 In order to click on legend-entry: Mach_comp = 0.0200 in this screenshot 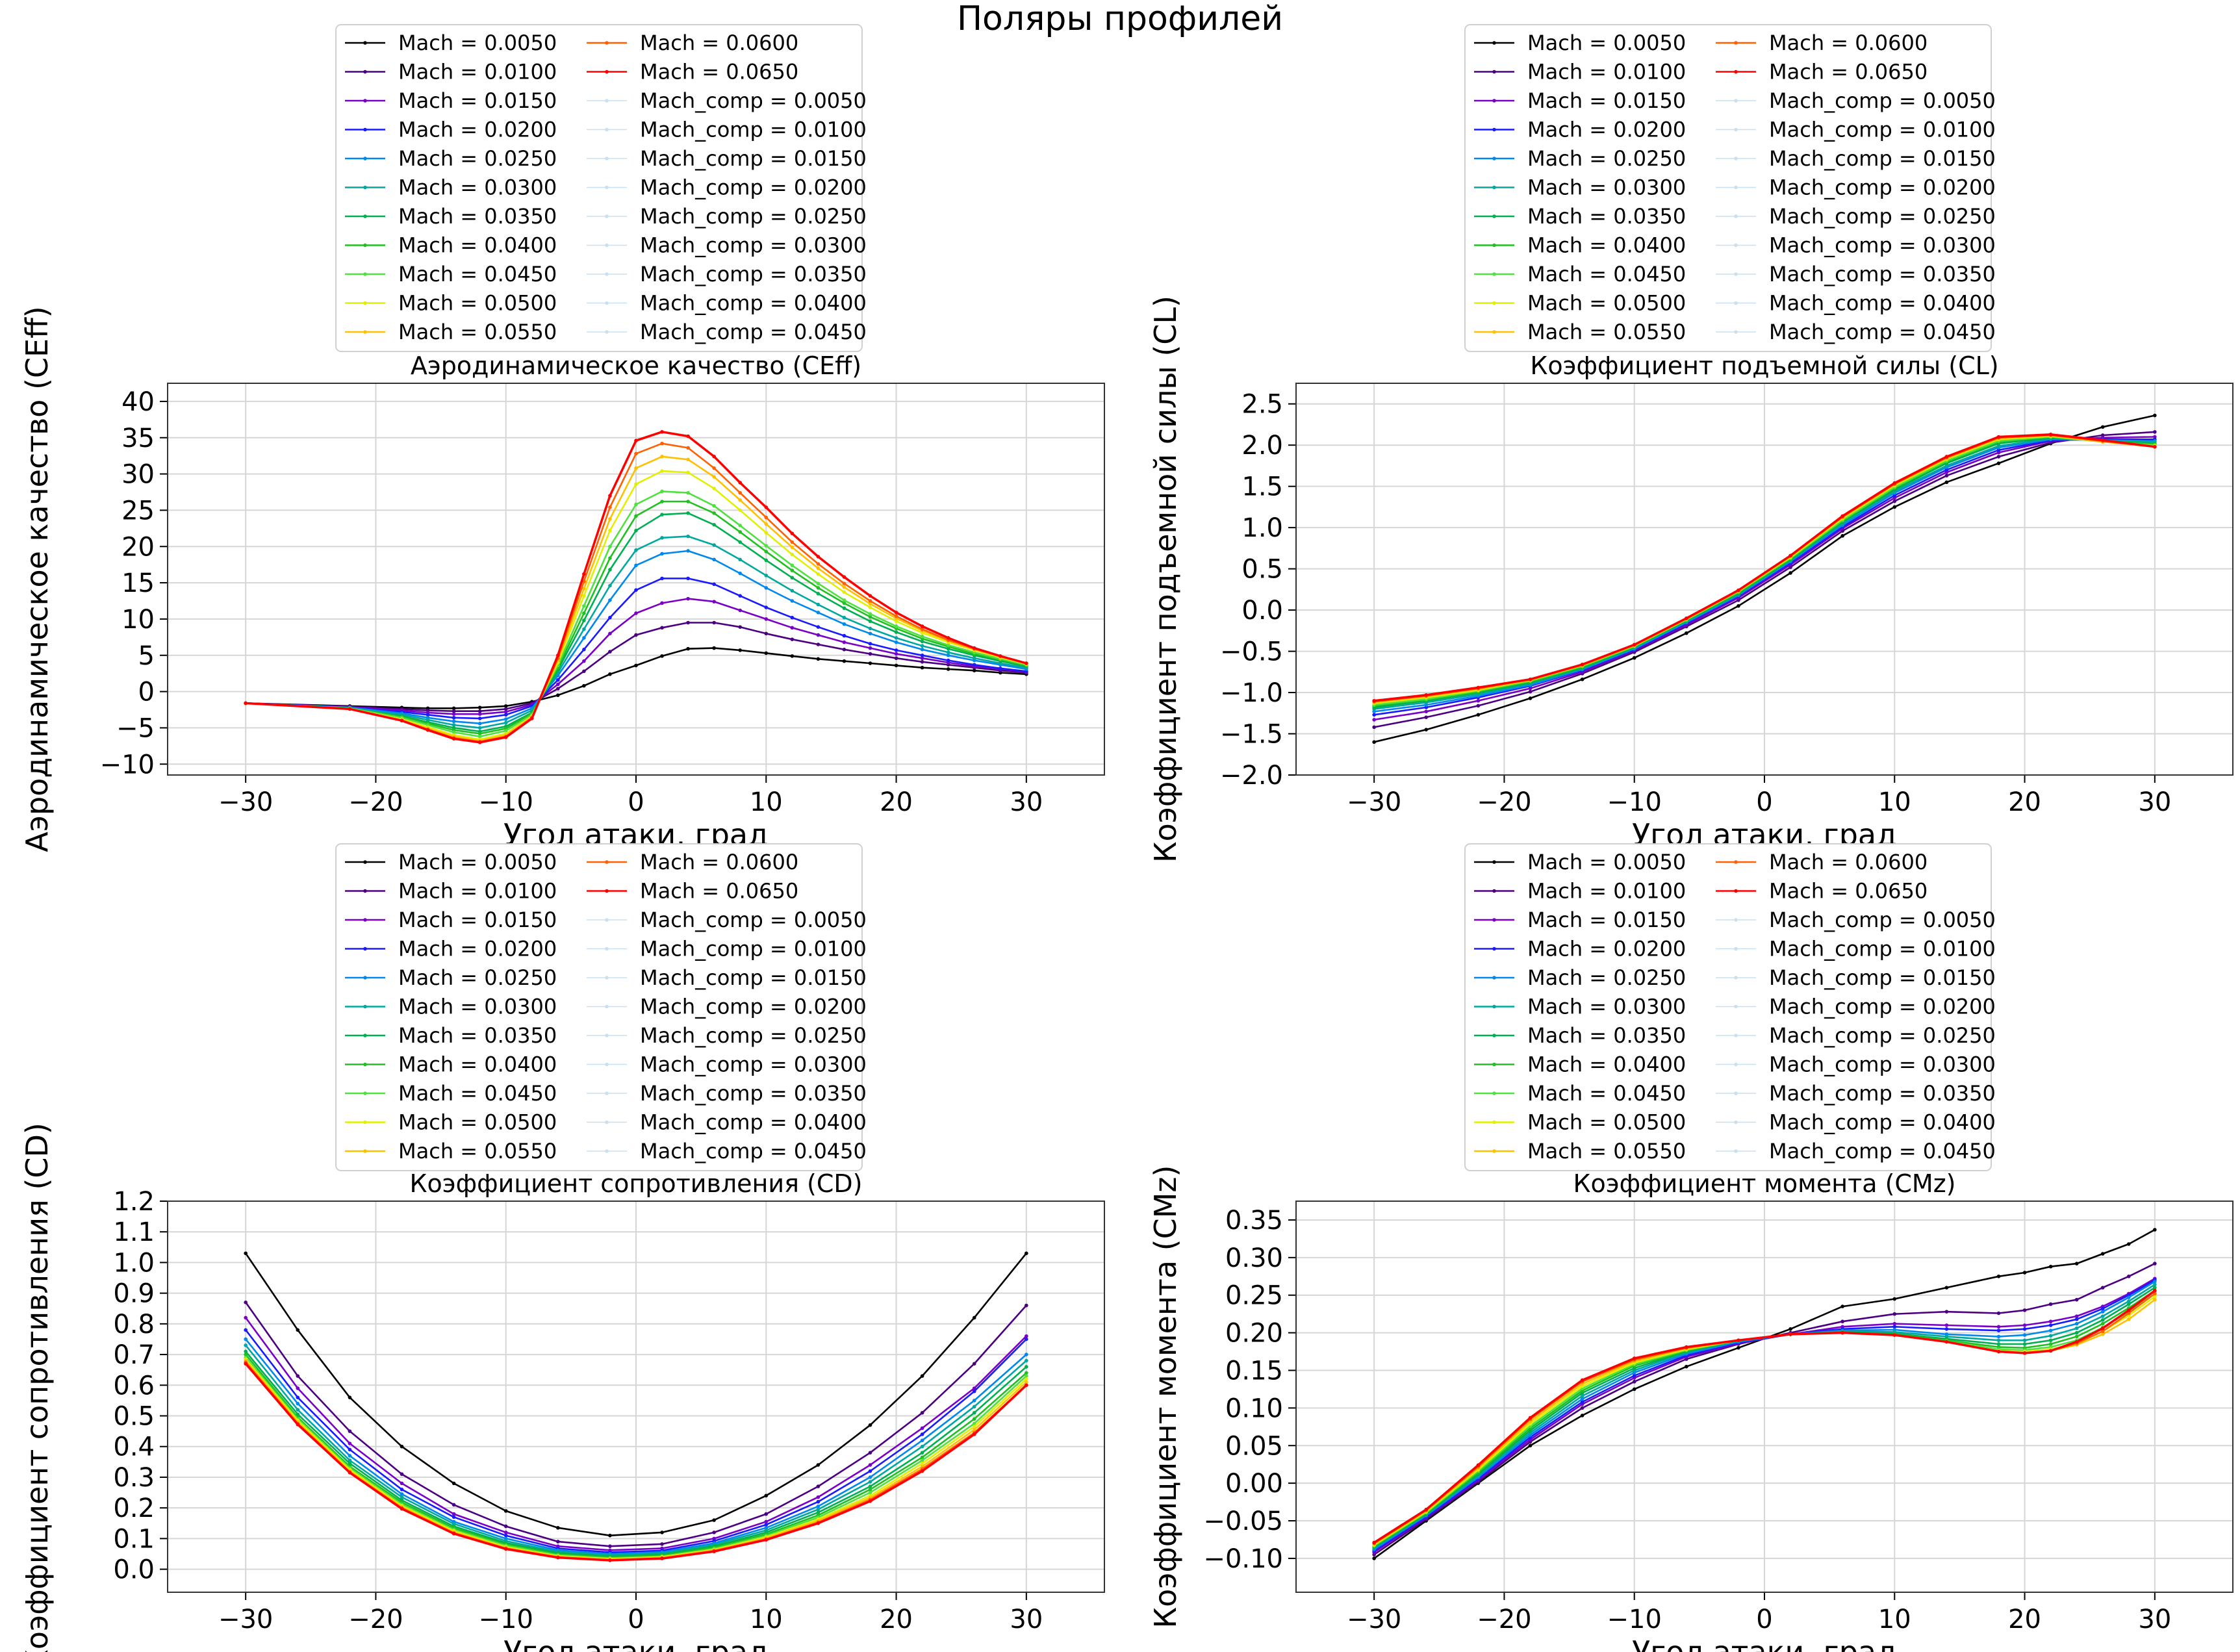, I will do `click(1882, 187)`.